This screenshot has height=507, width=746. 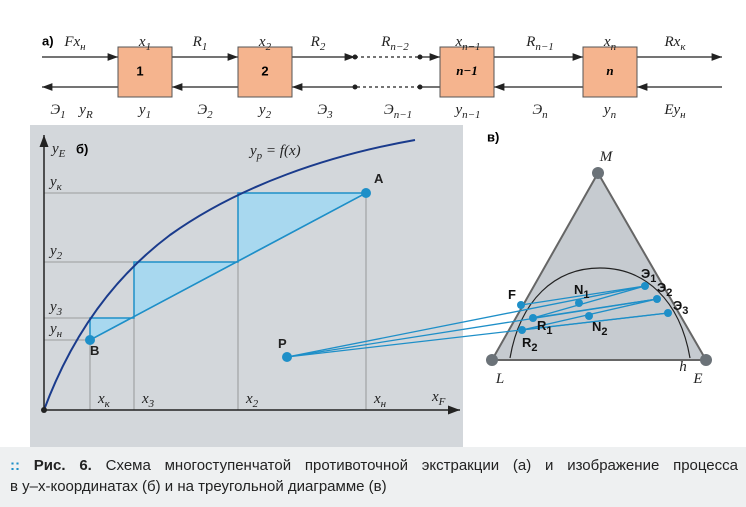 I want to click on label: x1, so click(x=144, y=43).